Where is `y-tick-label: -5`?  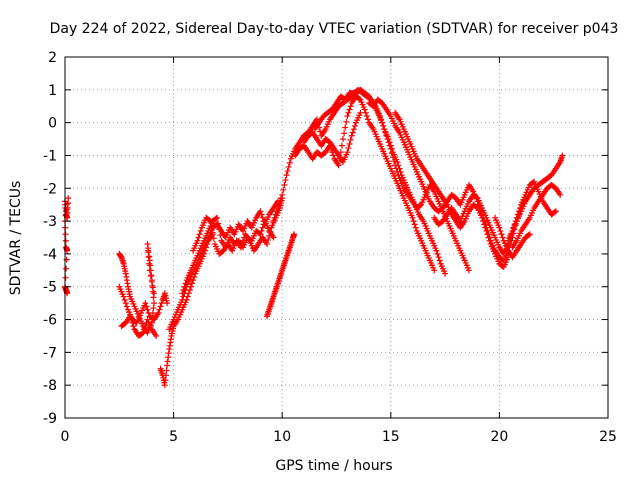 y-tick-label: -5 is located at coordinates (50, 288).